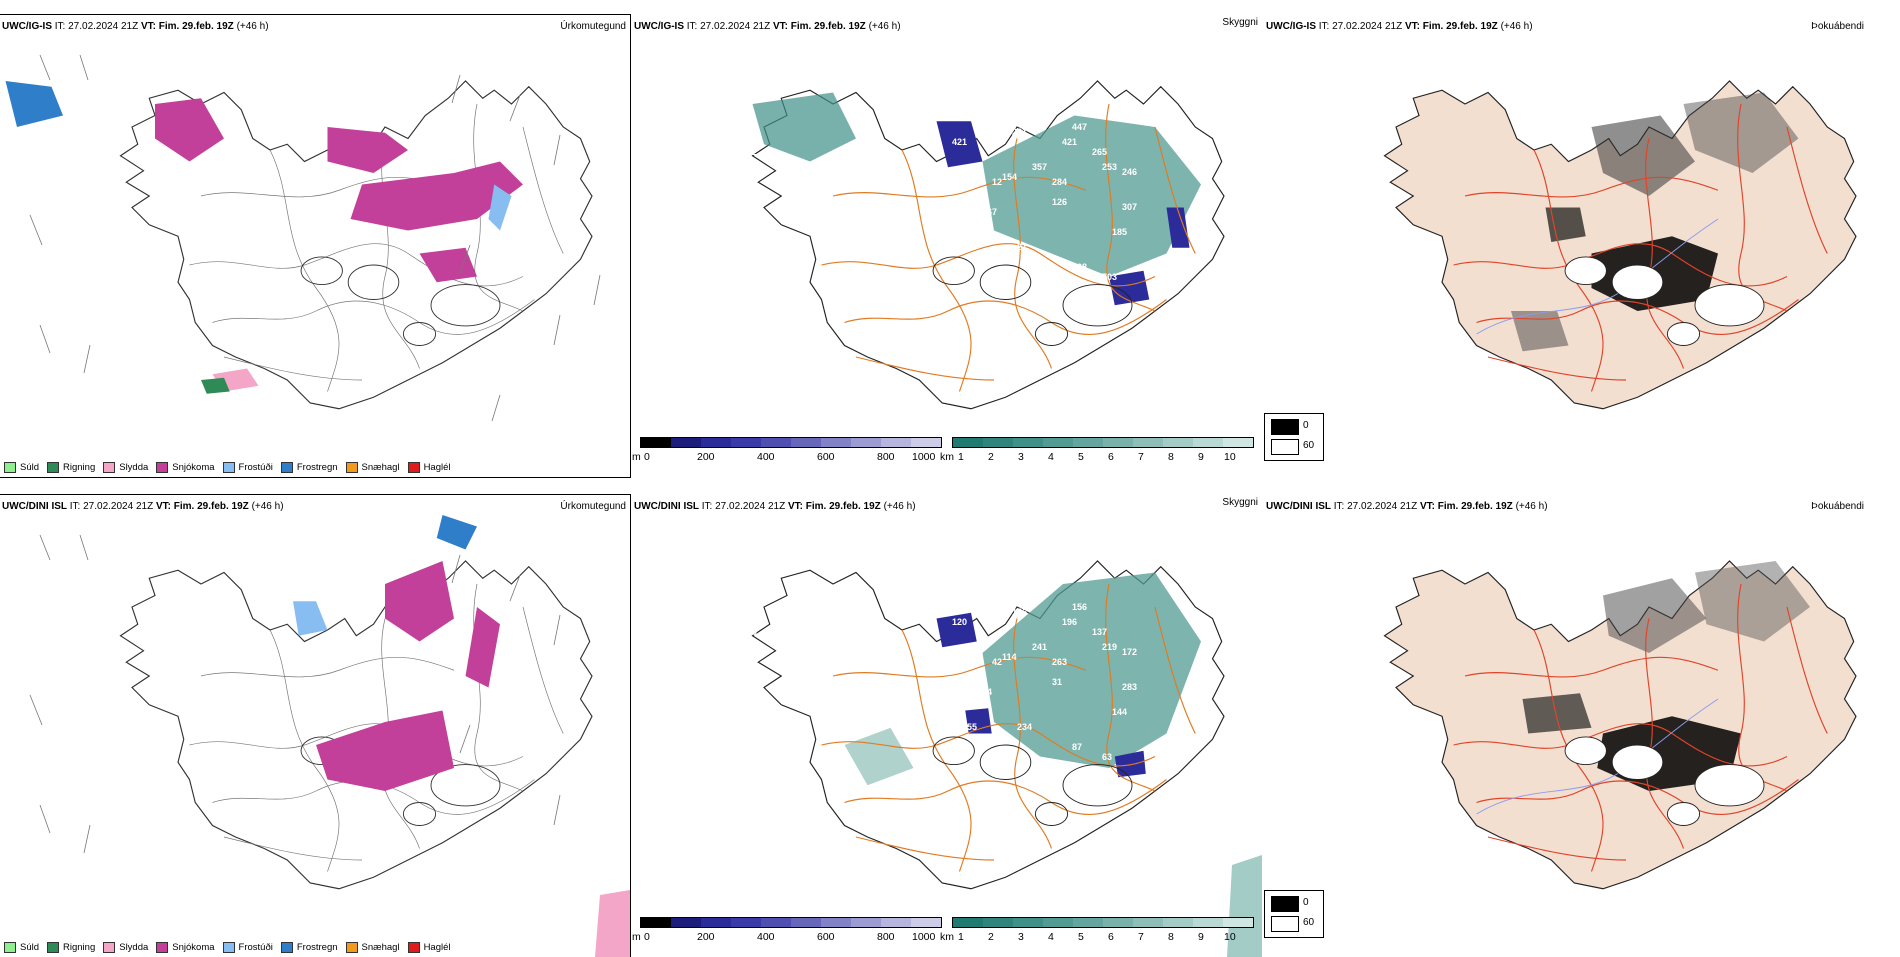 This screenshot has height=957, width=1900. What do you see at coordinates (1009, 657) in the screenshot?
I see `visibility-value-label: 114` at bounding box center [1009, 657].